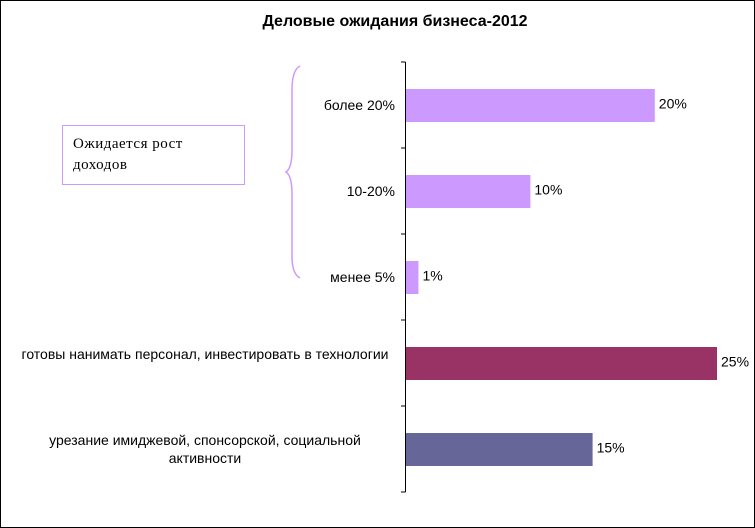 Image resolution: width=755 pixels, height=528 pixels. I want to click on brace, so click(292, 172).